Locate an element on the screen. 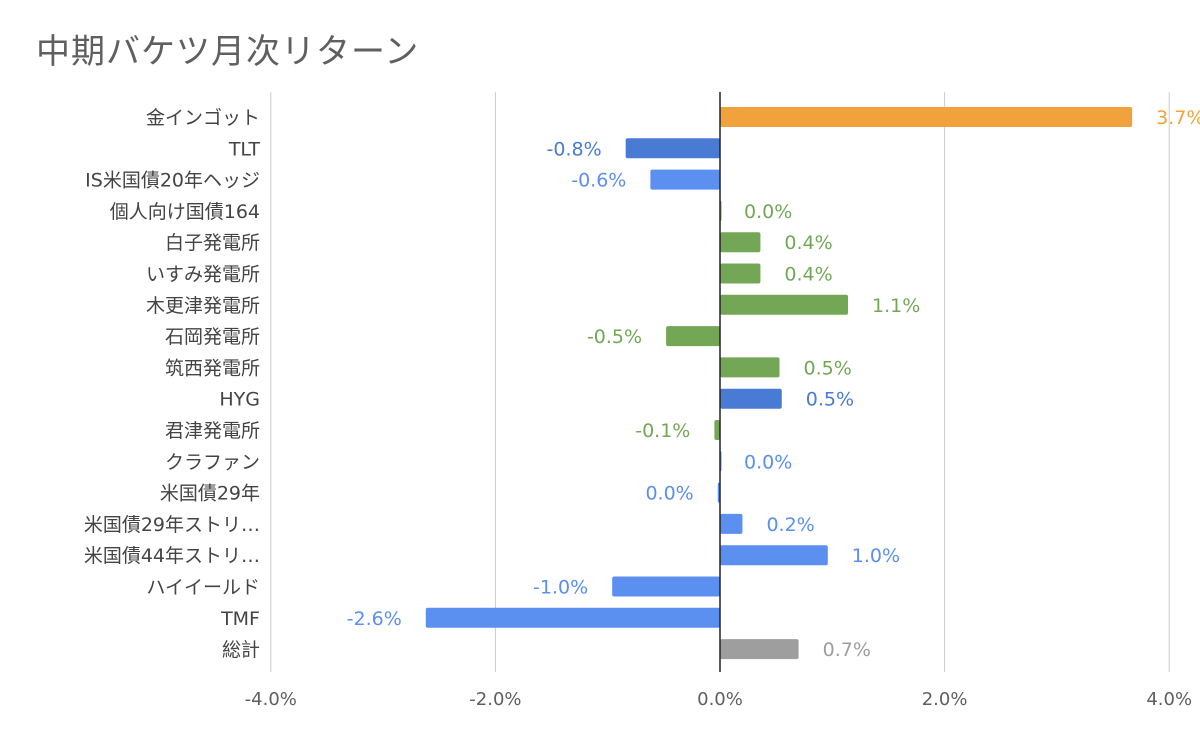 The image size is (1200, 737). category-label: いすみ発電所 is located at coordinates (203, 275).